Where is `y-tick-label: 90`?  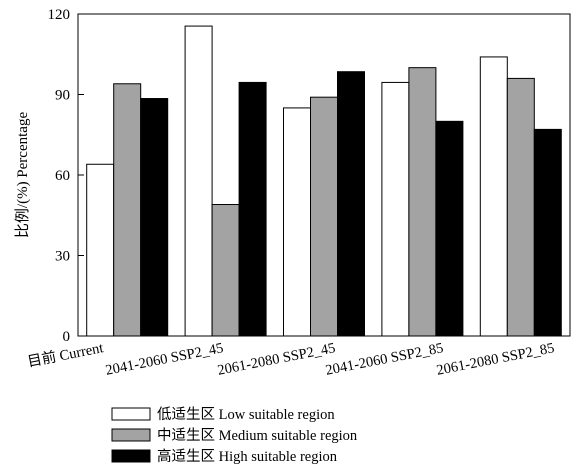 y-tick-label: 90 is located at coordinates (62, 96).